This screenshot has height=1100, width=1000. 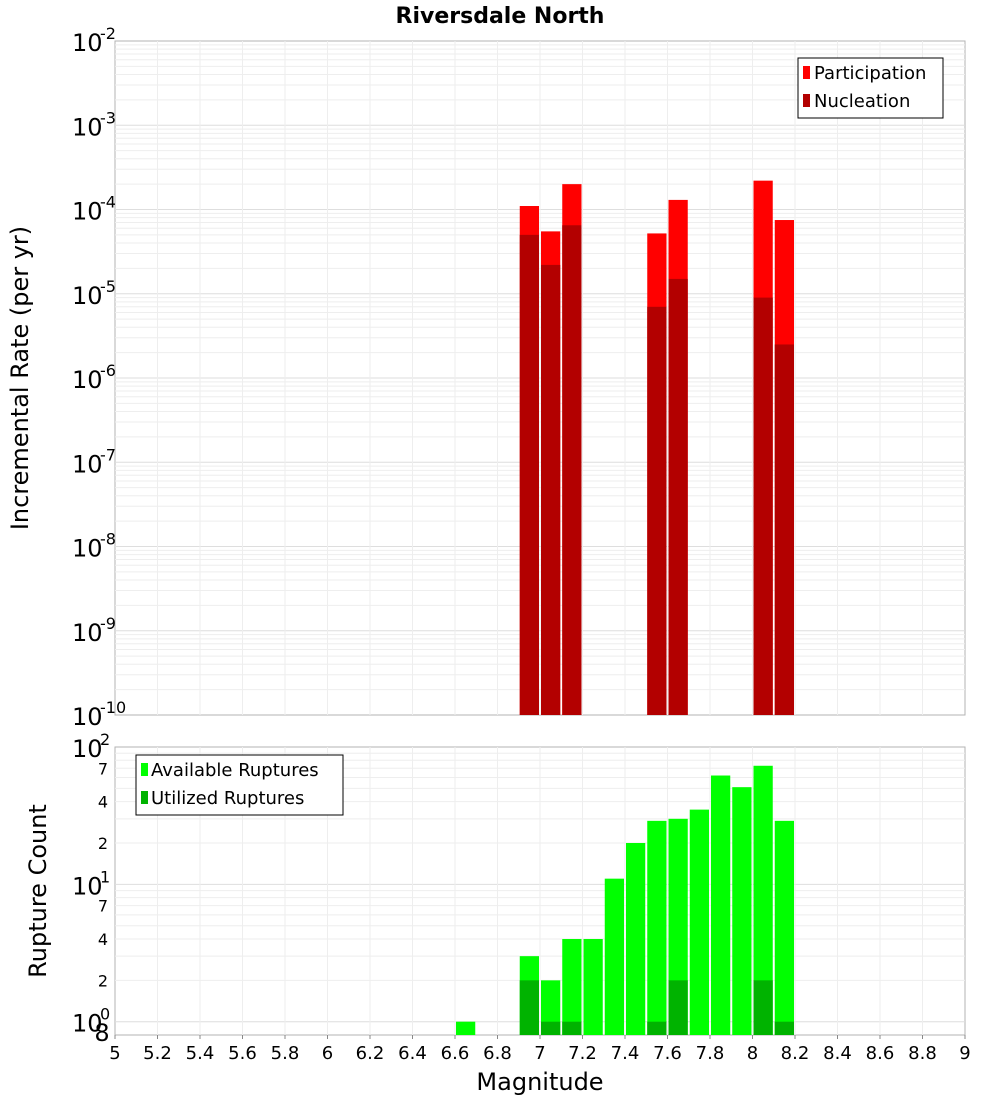 What do you see at coordinates (370, 1053) in the screenshot?
I see `x-tick-label: 6.2` at bounding box center [370, 1053].